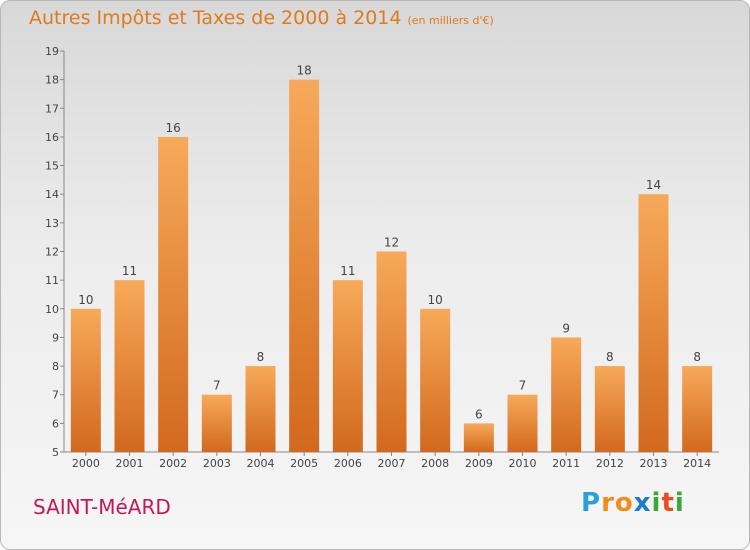 The width and height of the screenshot is (750, 550). What do you see at coordinates (304, 71) in the screenshot?
I see `bar-value-label: 18` at bounding box center [304, 71].